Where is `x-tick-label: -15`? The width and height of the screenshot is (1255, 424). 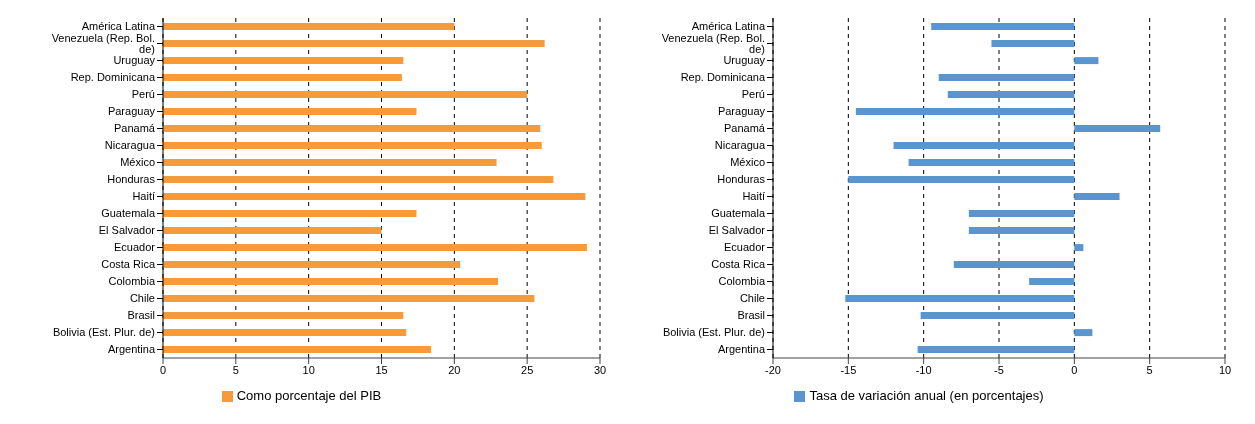
x-tick-label: -15 is located at coordinates (848, 369).